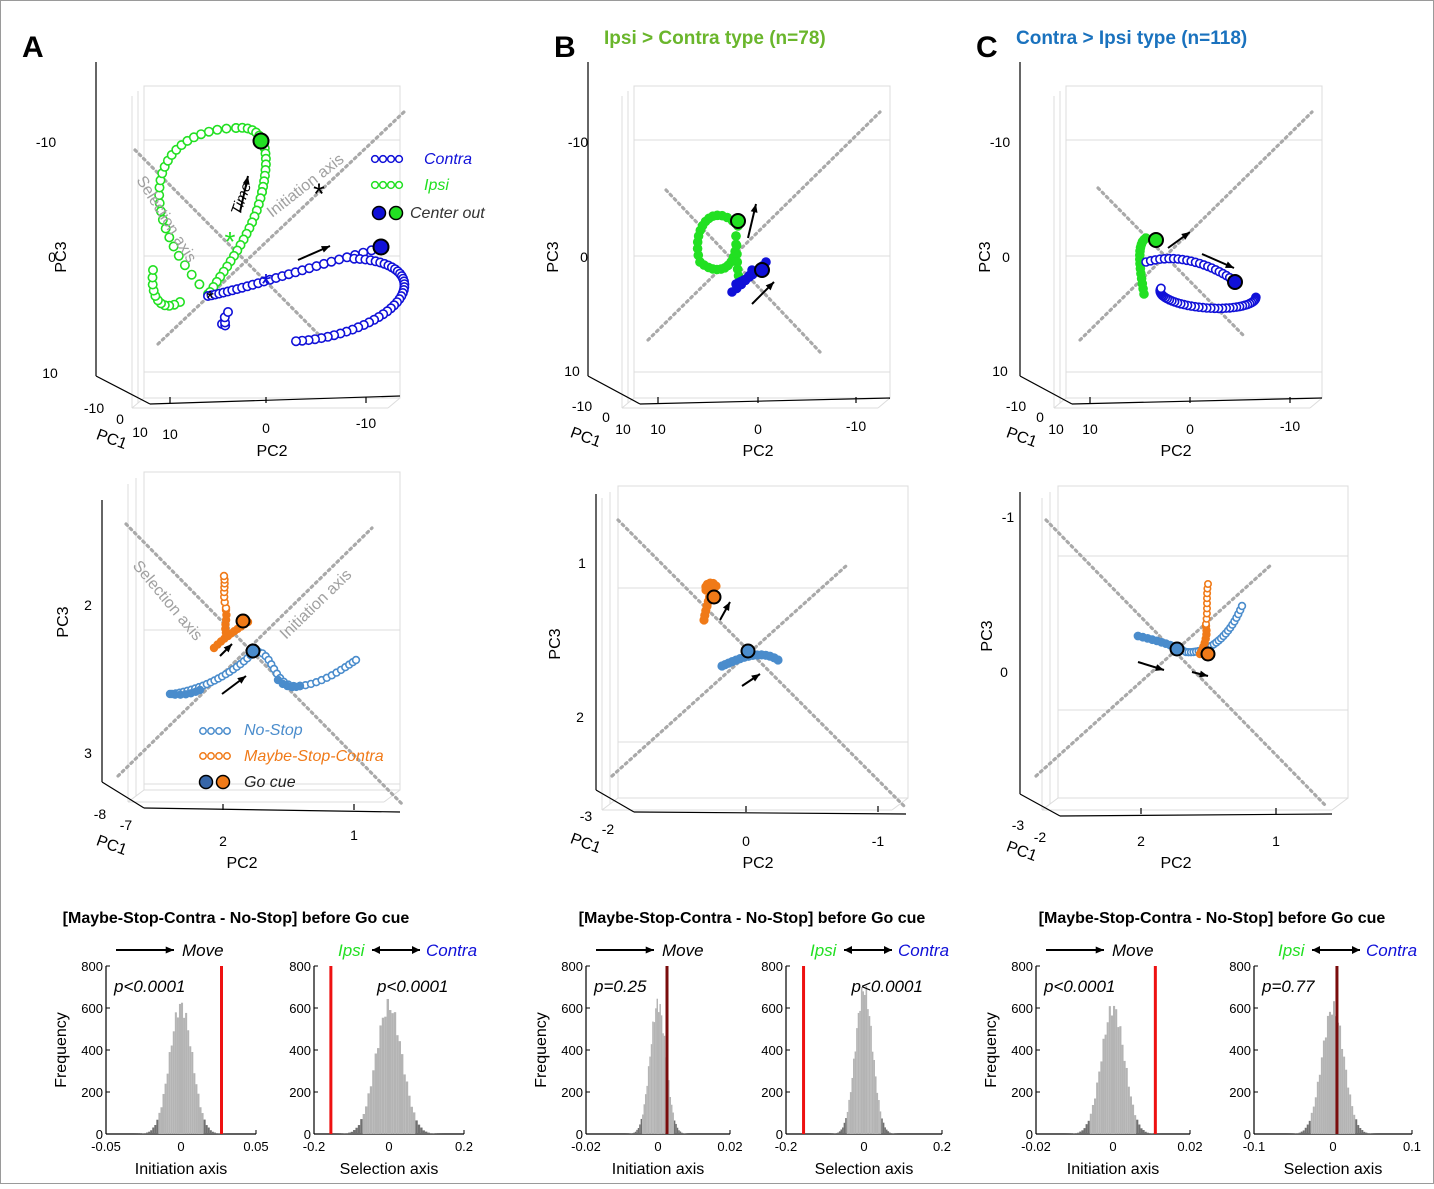 This screenshot has width=1434, height=1189. I want to click on pc1-tick: -3, so click(1018, 825).